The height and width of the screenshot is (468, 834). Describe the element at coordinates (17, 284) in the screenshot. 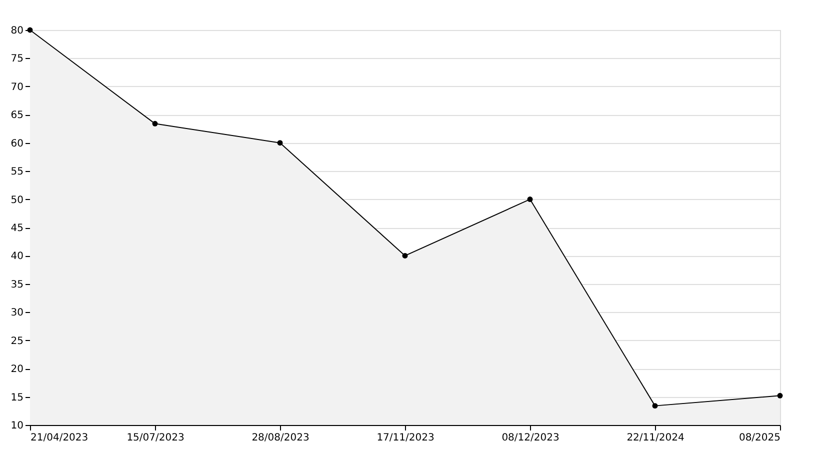

I see `y-tick-label: 35` at that location.